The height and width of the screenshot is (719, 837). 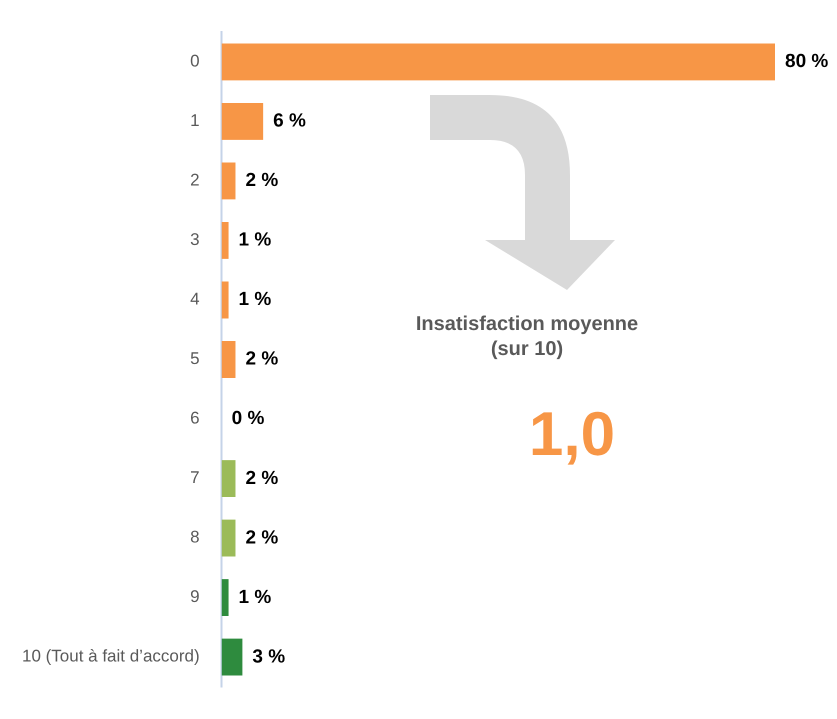 I want to click on y-tick-label: 10 (Tout à fait d’accord), so click(x=111, y=656).